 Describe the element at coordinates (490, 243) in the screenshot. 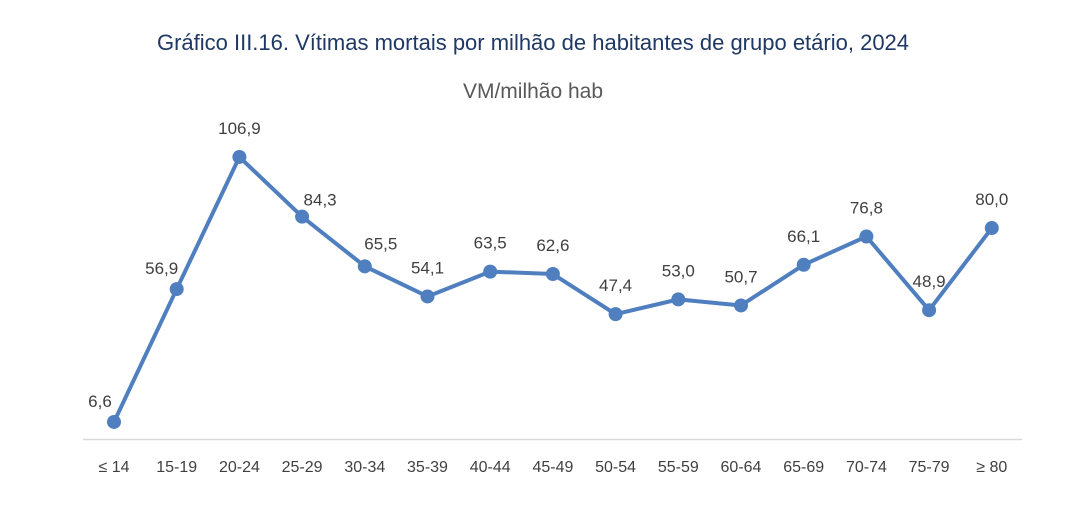

I see `data-label: 63,5` at that location.